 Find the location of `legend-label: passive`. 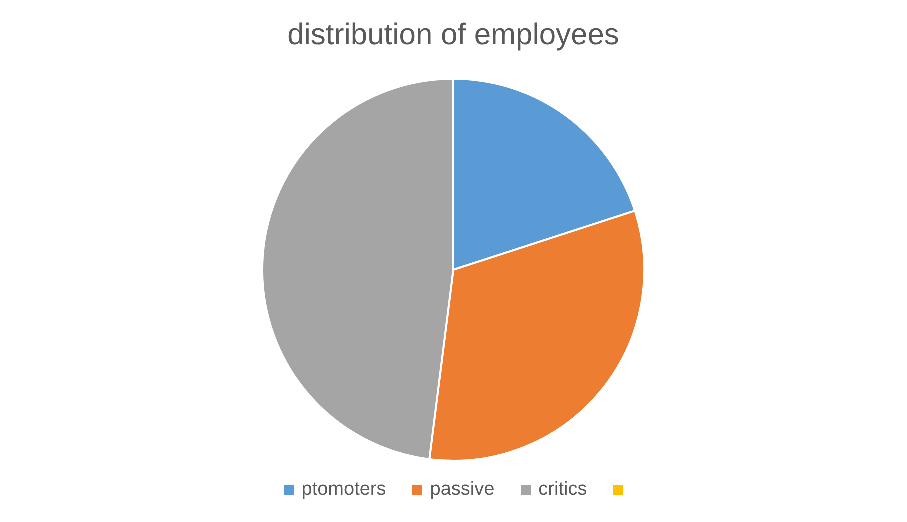

legend-label: passive is located at coordinates (462, 490).